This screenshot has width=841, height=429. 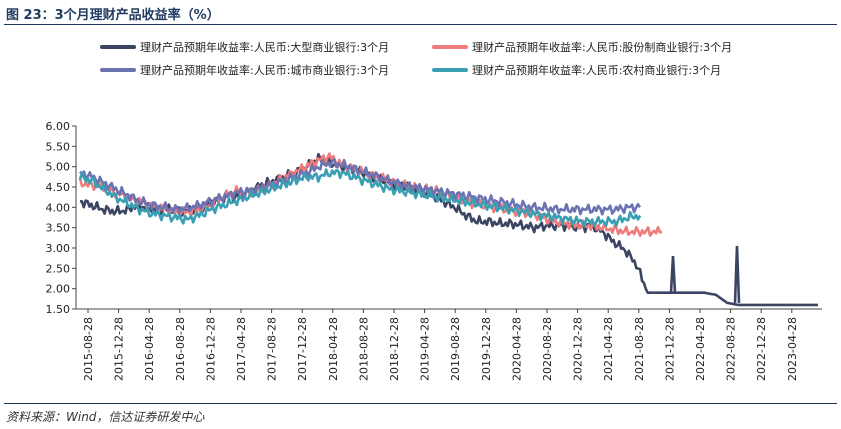 I want to click on x-tick-label: 2015-08-28, so click(x=88, y=349).